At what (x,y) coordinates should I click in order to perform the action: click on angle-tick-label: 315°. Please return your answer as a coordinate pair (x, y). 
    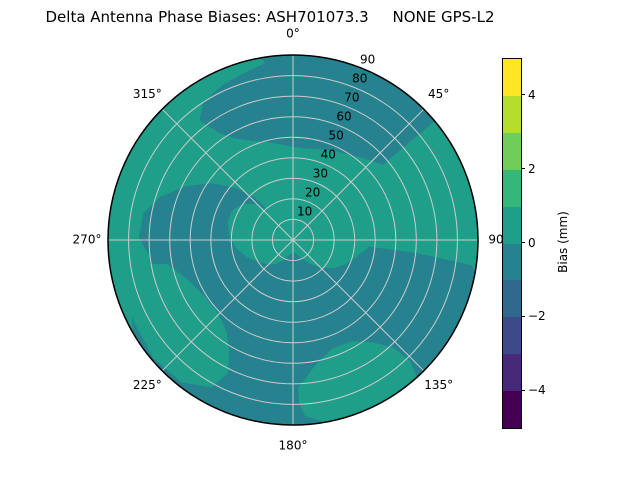
    Looking at the image, I should click on (147, 94).